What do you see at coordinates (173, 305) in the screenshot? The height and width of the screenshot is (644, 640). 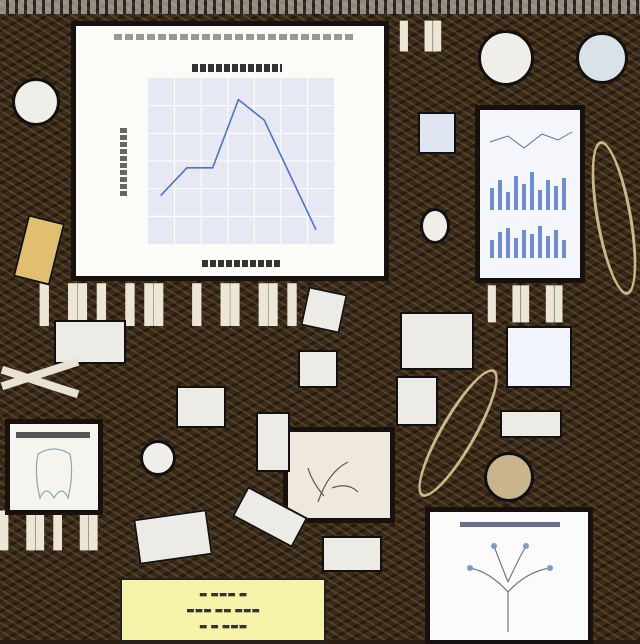 I see `background-lettering: ▌▐▌▌▐▐▌ ▌▐▌▐▌▌` at bounding box center [173, 305].